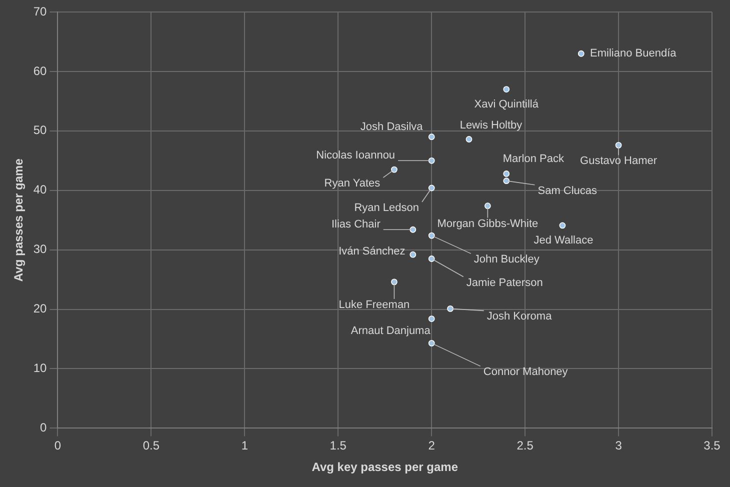  What do you see at coordinates (338, 445) in the screenshot?
I see `x-tick-label: 1.5` at bounding box center [338, 445].